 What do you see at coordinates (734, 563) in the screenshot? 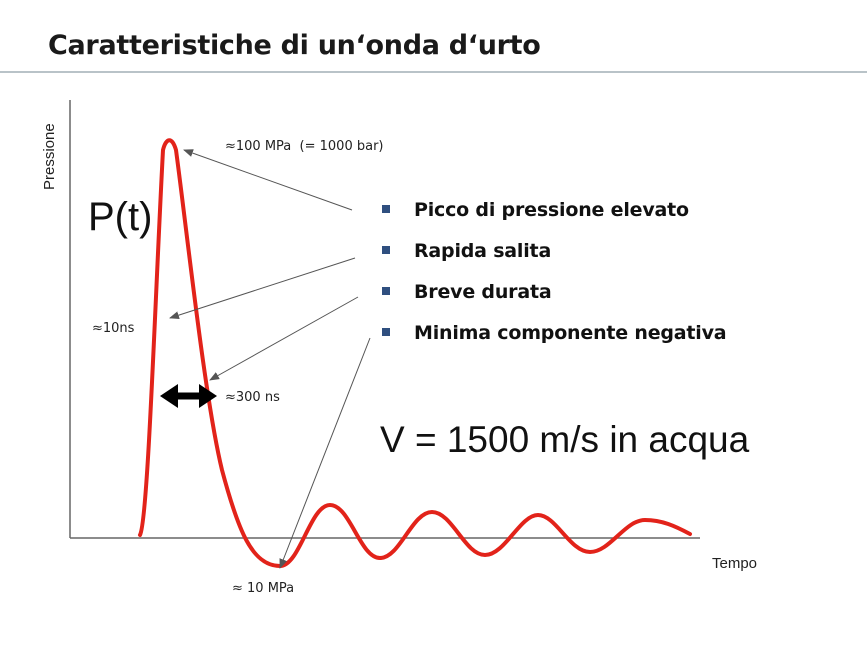
I see `x-axis-label: Tempo` at bounding box center [734, 563].